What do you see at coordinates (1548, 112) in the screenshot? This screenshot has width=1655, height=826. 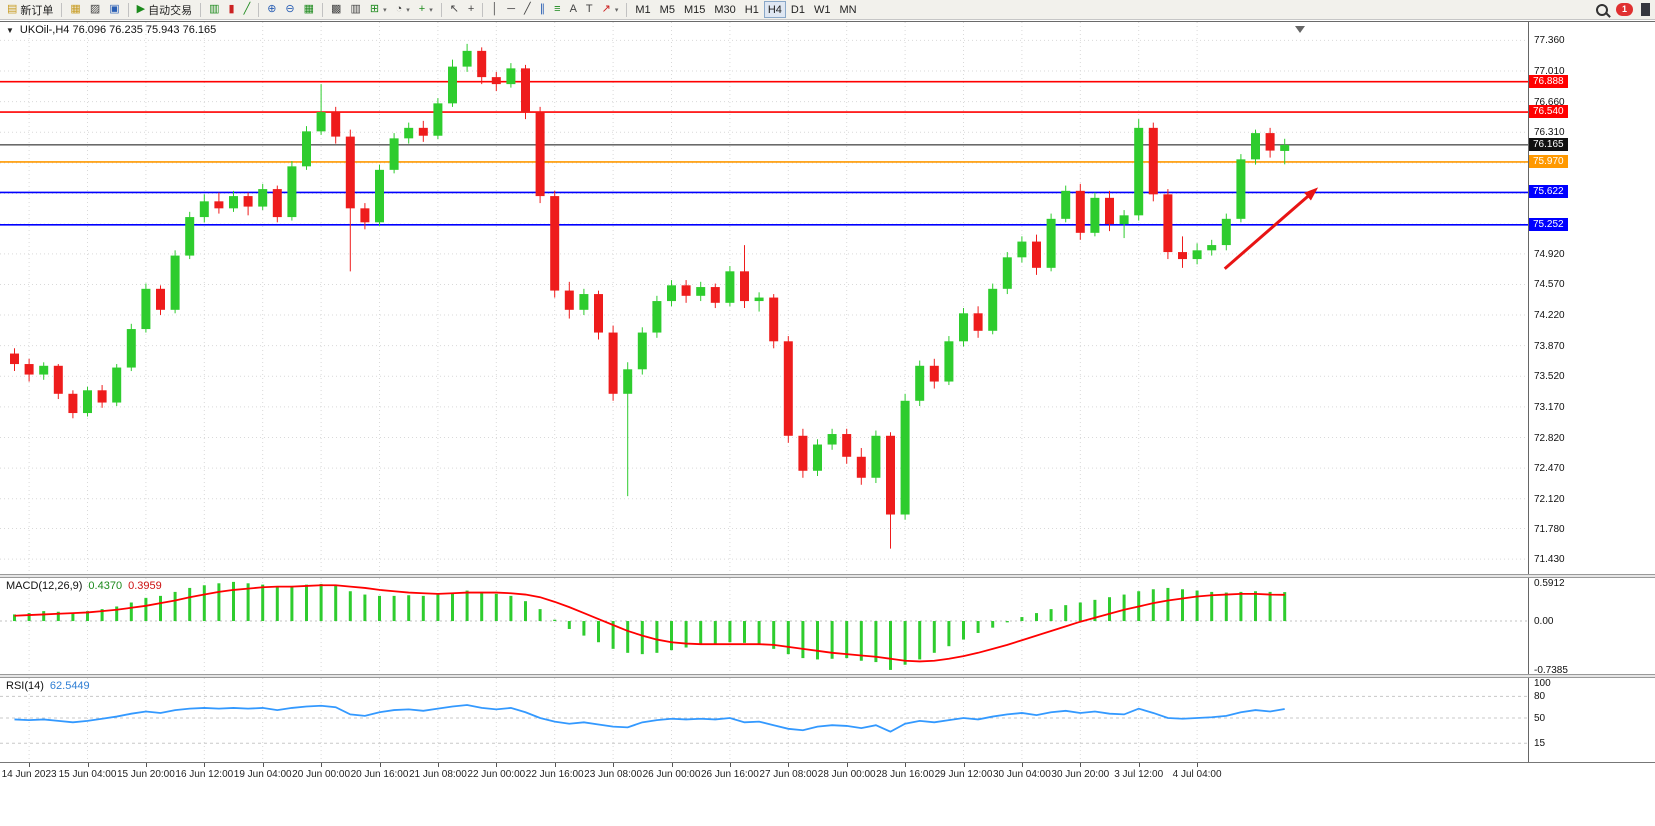 I see `price-line-badge: 76.540` at bounding box center [1548, 112].